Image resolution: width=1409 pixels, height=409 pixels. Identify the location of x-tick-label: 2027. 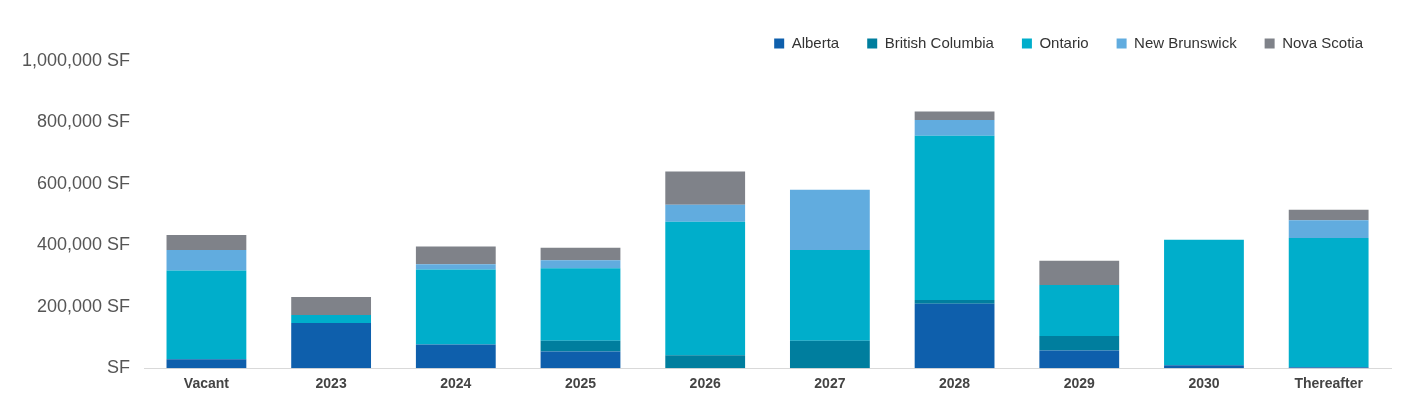
(830, 383).